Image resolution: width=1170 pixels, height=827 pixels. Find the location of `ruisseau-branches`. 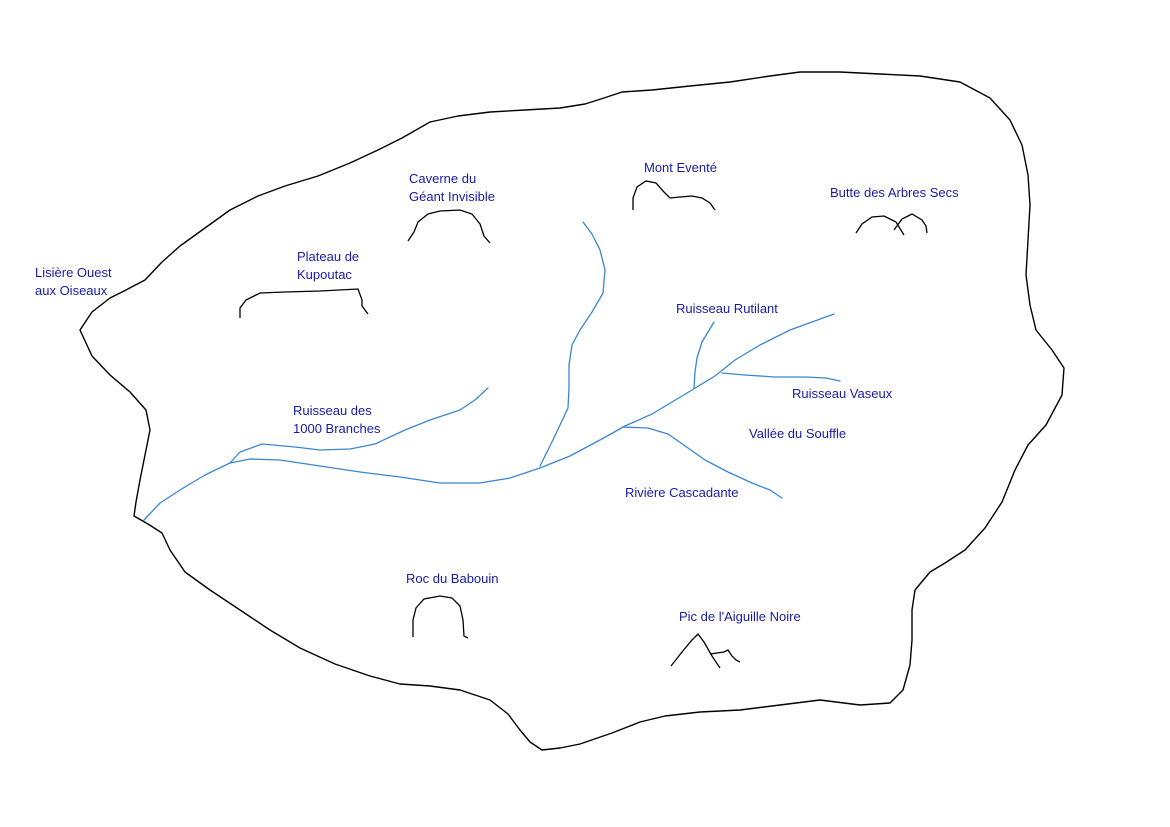

ruisseau-branches is located at coordinates (359, 425).